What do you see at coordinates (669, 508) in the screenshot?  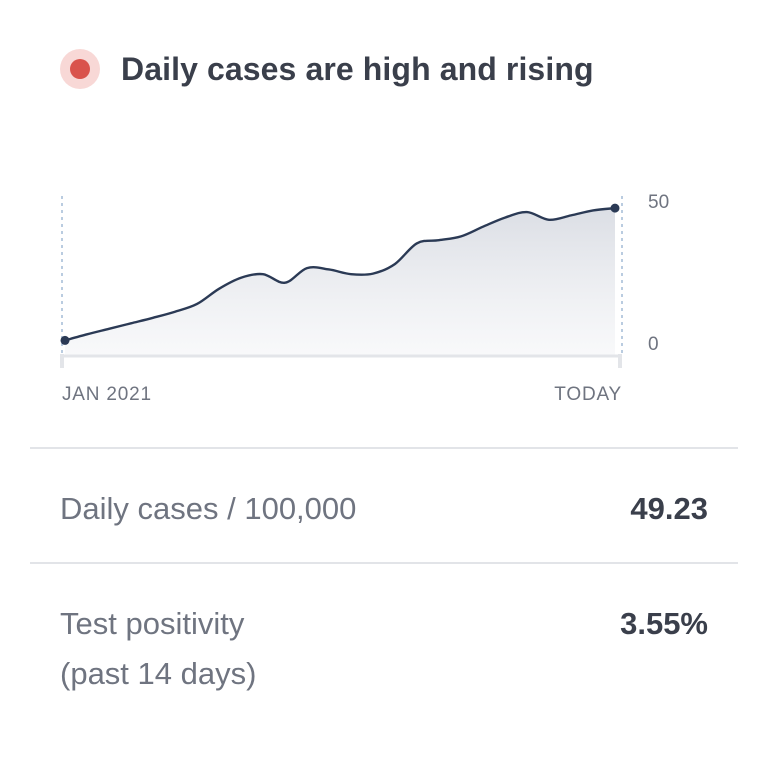 I see `metric-value: 49.23` at bounding box center [669, 508].